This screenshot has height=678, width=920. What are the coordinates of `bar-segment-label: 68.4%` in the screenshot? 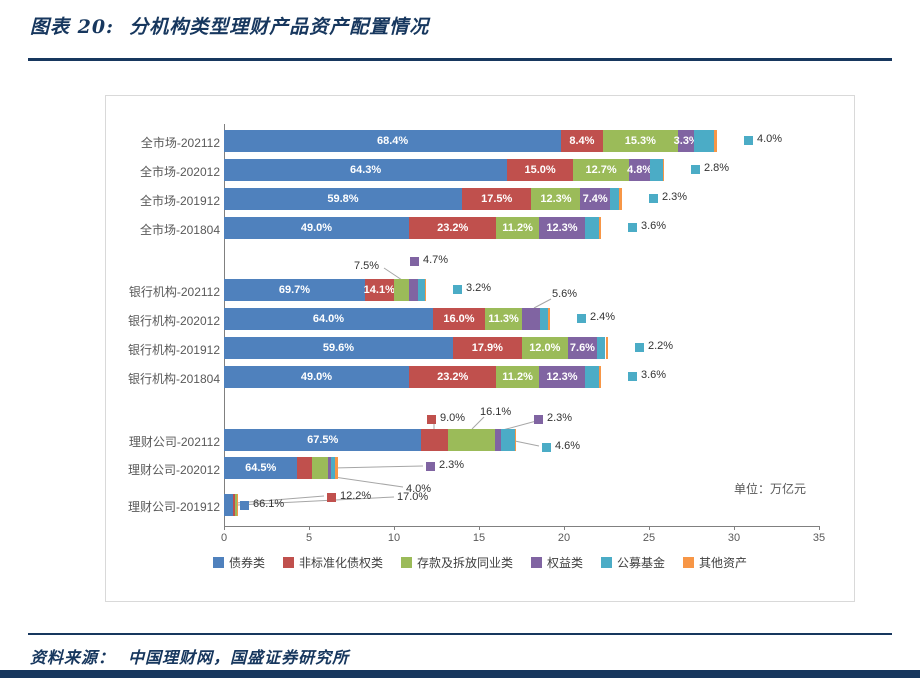 It's located at (393, 141).